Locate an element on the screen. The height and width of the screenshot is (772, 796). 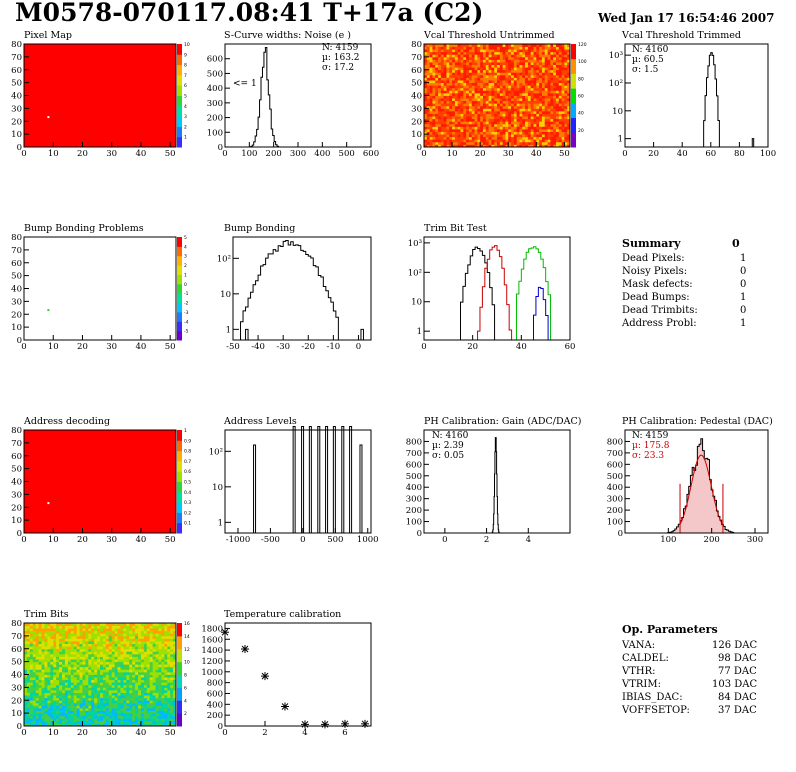
level-peak is located at coordinates (294, 479).